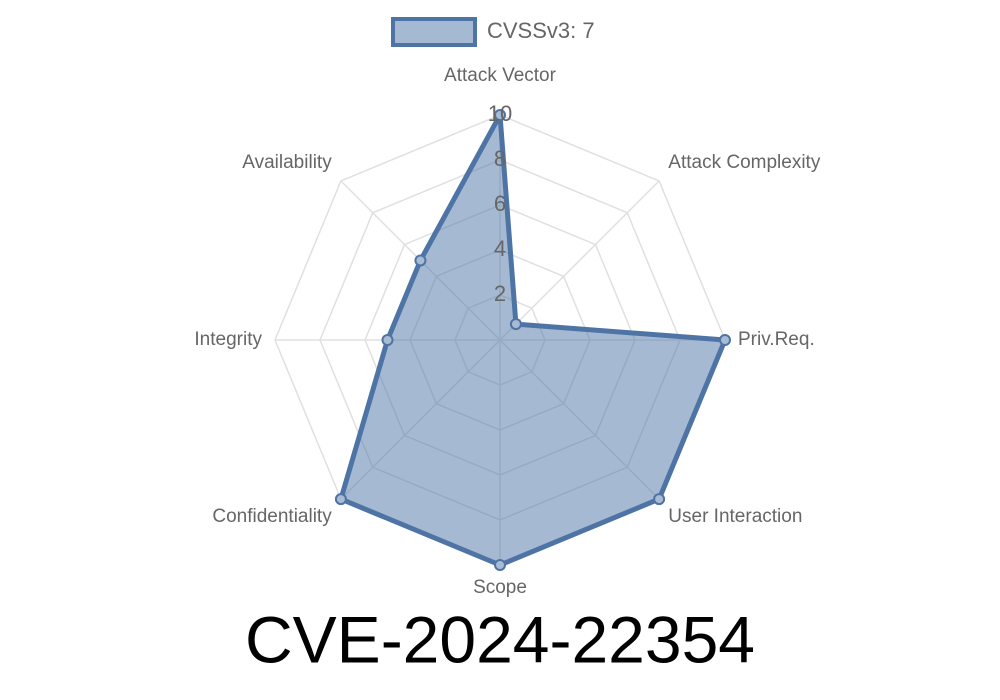  What do you see at coordinates (500, 248) in the screenshot?
I see `r-tick-label: 4` at bounding box center [500, 248].